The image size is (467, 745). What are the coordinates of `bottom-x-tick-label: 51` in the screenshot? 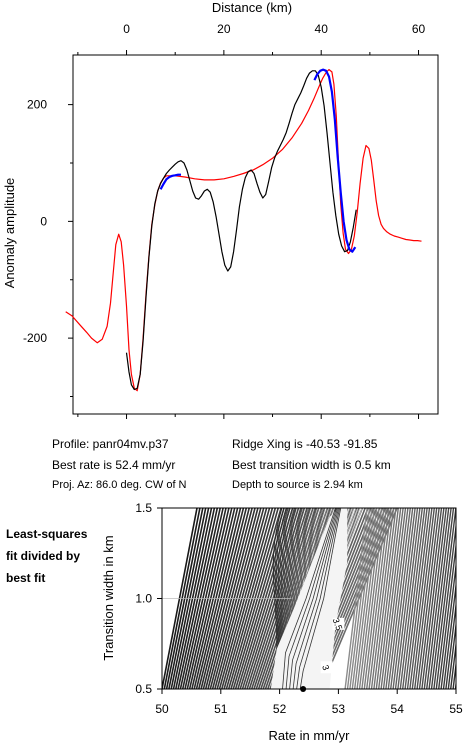 It's located at (221, 709).